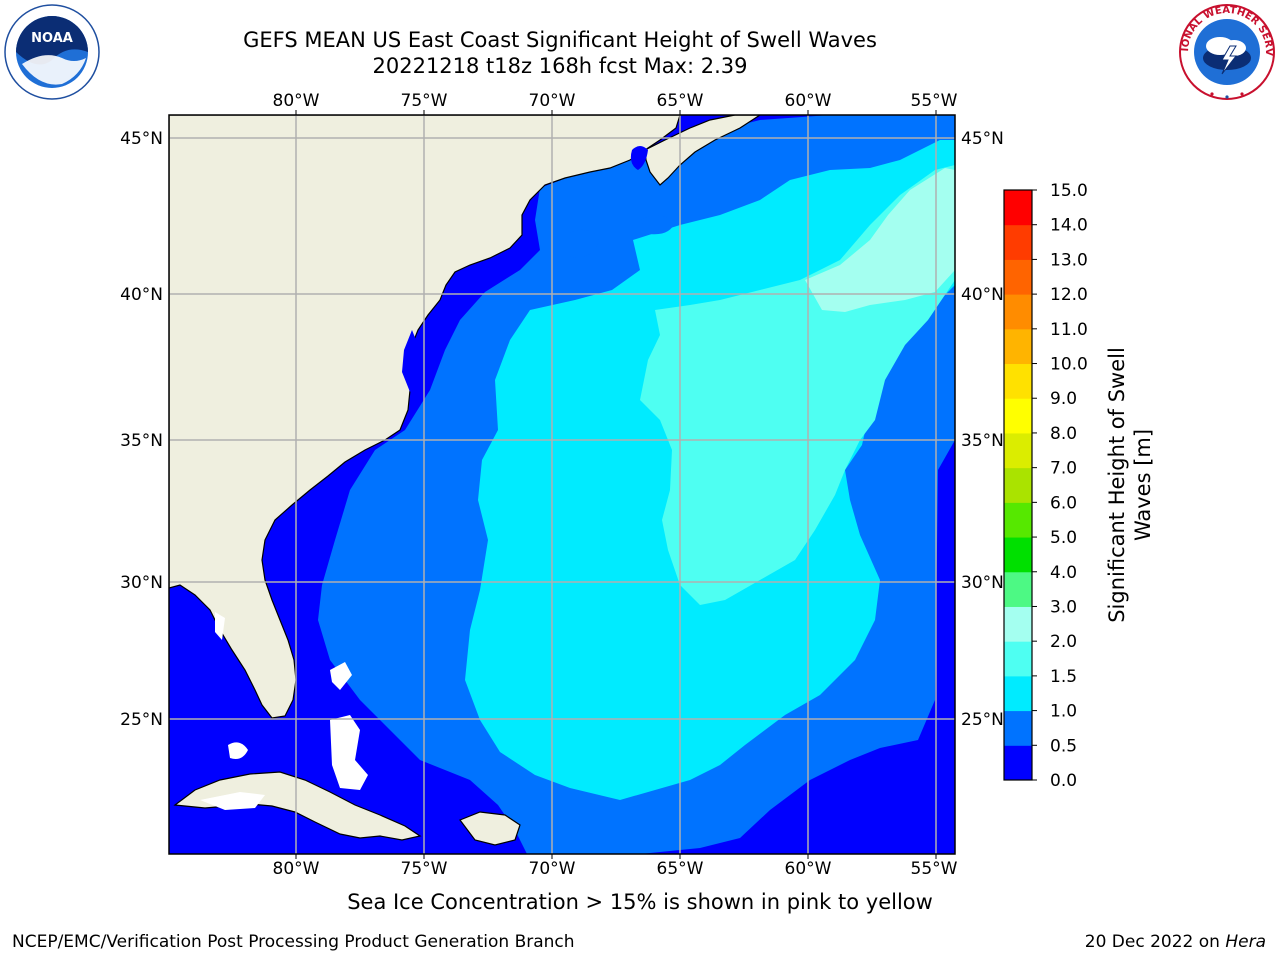 The width and height of the screenshot is (1280, 960). What do you see at coordinates (238, 750) in the screenshot?
I see `florida-keys-bank` at bounding box center [238, 750].